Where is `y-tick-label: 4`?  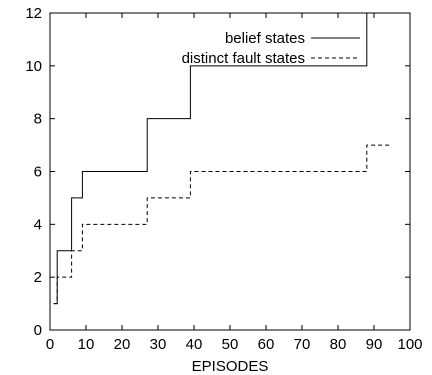 y-tick-label: 4 is located at coordinates (38, 224).